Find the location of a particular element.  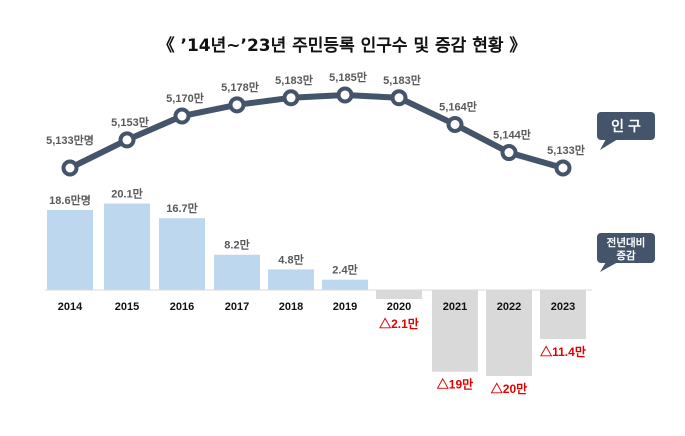

bar-2019 is located at coordinates (345, 284).